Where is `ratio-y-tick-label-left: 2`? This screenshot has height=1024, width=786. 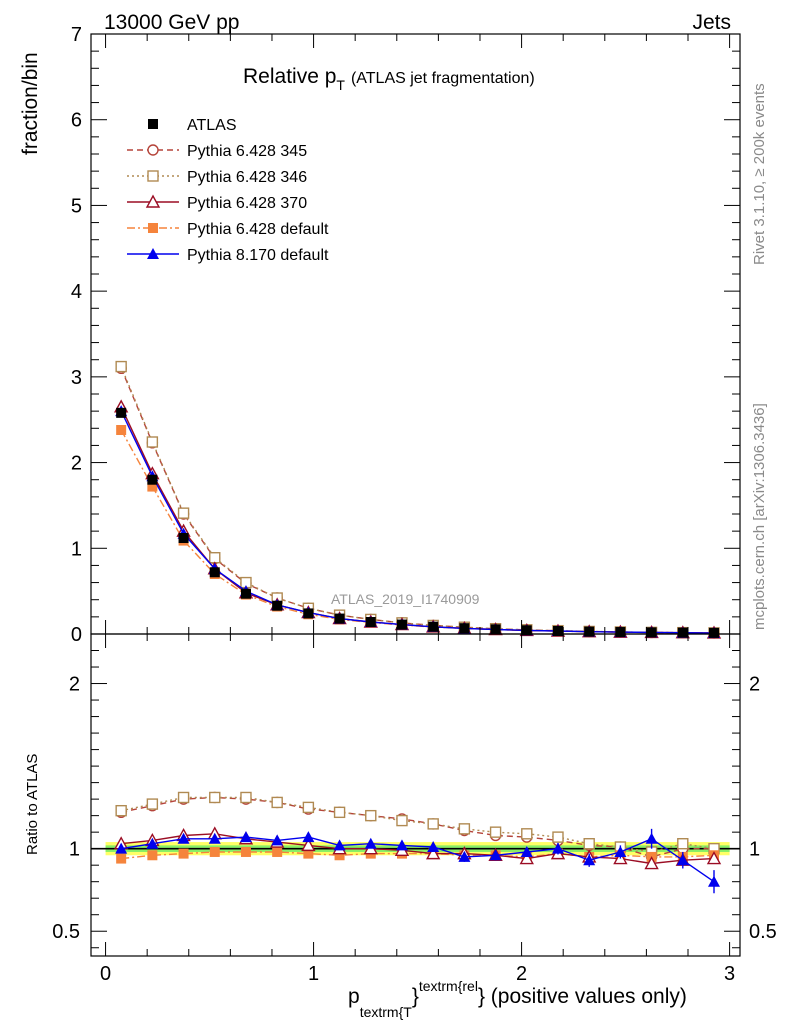
ratio-y-tick-label-left: 2 is located at coordinates (74, 685).